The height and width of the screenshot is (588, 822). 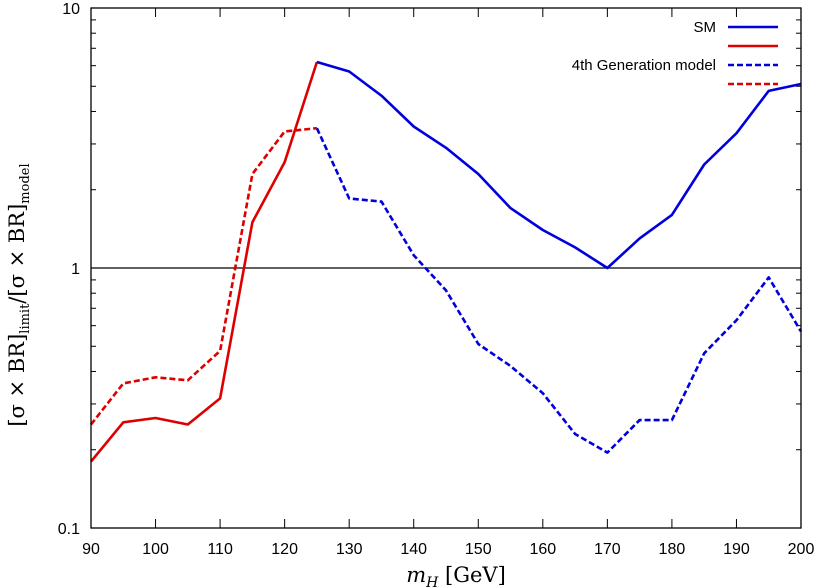 I want to click on x-tick-label: 200, so click(x=801, y=549).